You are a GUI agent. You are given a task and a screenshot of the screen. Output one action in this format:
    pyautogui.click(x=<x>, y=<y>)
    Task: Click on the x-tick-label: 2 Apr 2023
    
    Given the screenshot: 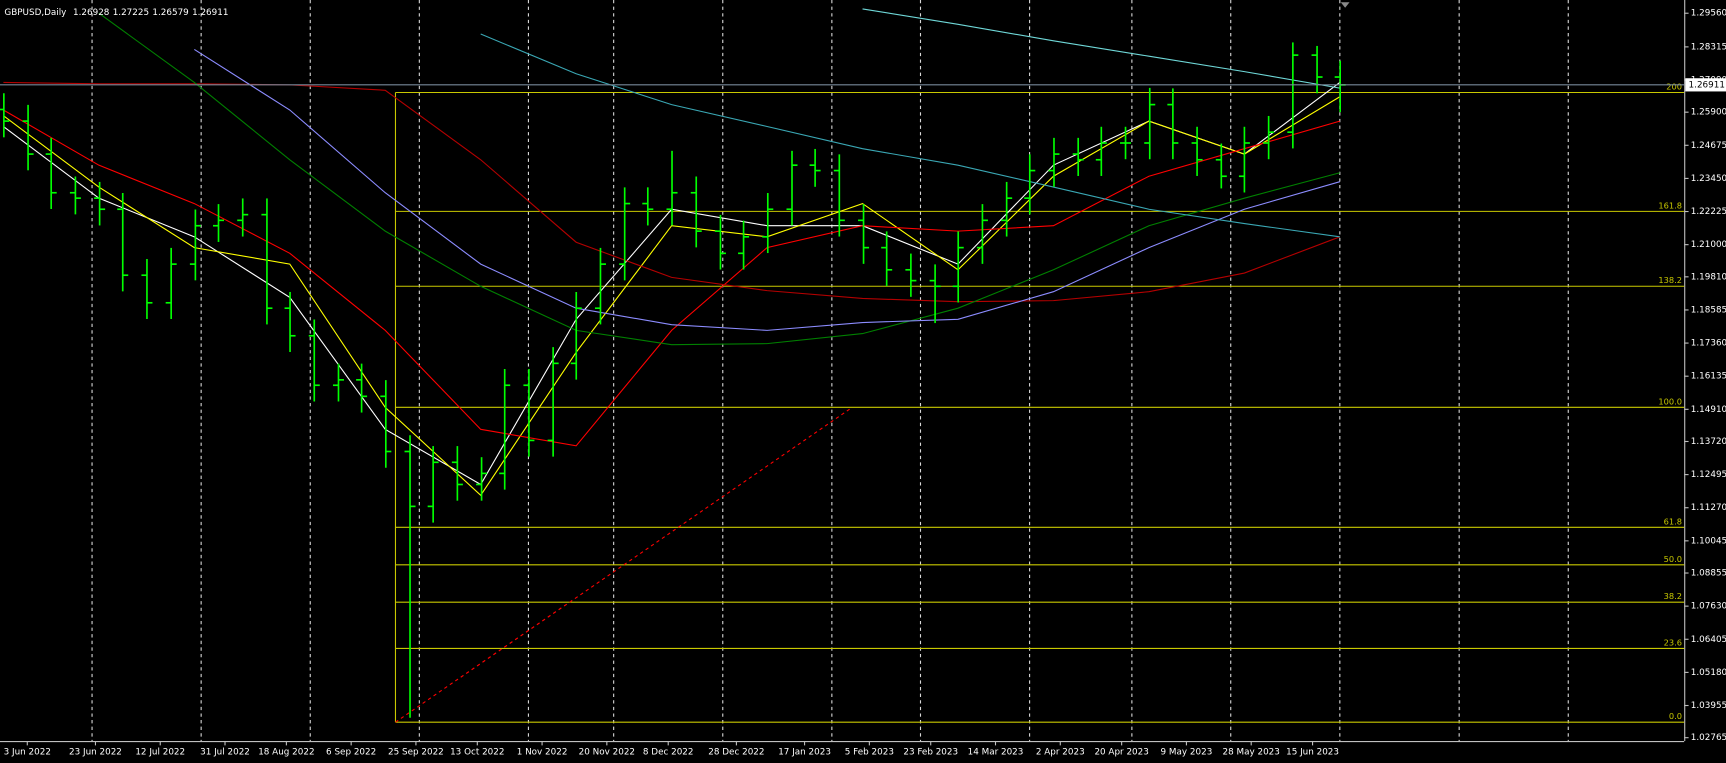 What is the action you would take?
    pyautogui.click(x=1060, y=752)
    